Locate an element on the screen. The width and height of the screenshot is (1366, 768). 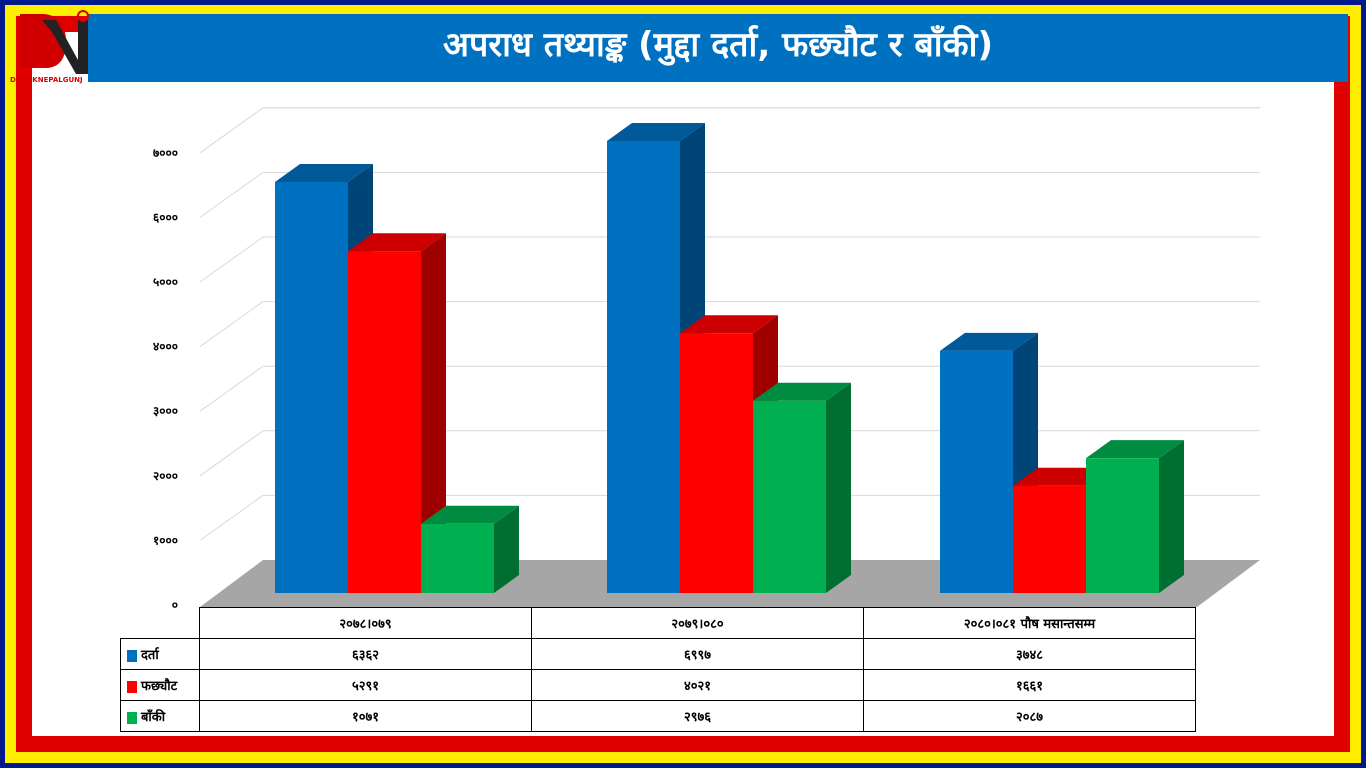
svg-text: DAINIKNEPALGUNJ is located at coordinates (46, 80).